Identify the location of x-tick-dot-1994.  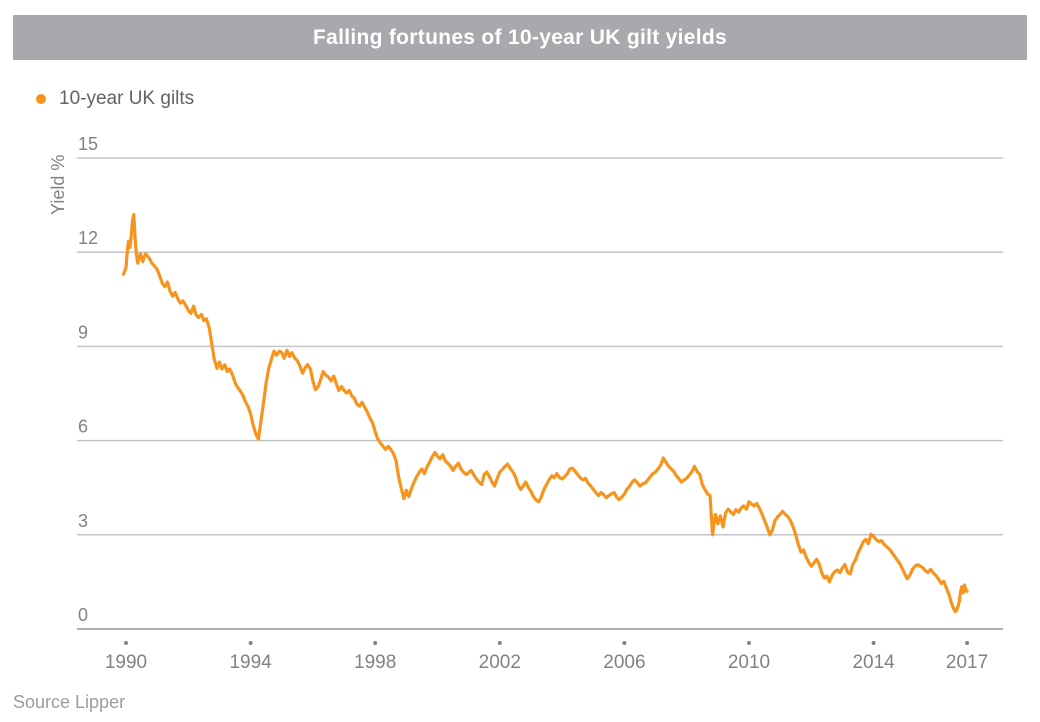
(250, 643).